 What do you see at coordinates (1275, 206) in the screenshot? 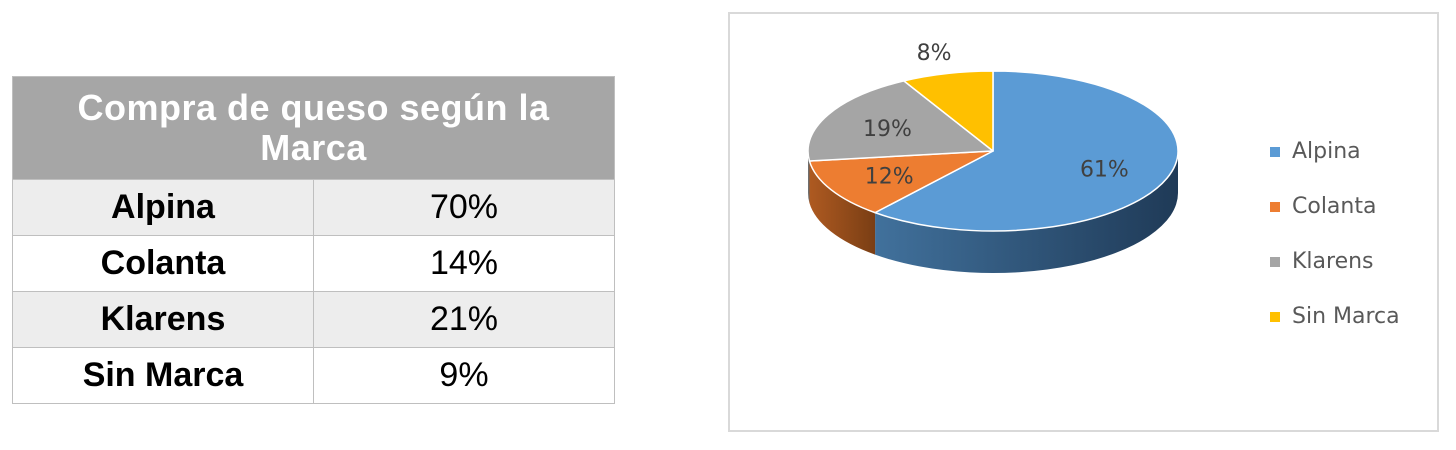
I see `legend-swatch-colanta` at bounding box center [1275, 206].